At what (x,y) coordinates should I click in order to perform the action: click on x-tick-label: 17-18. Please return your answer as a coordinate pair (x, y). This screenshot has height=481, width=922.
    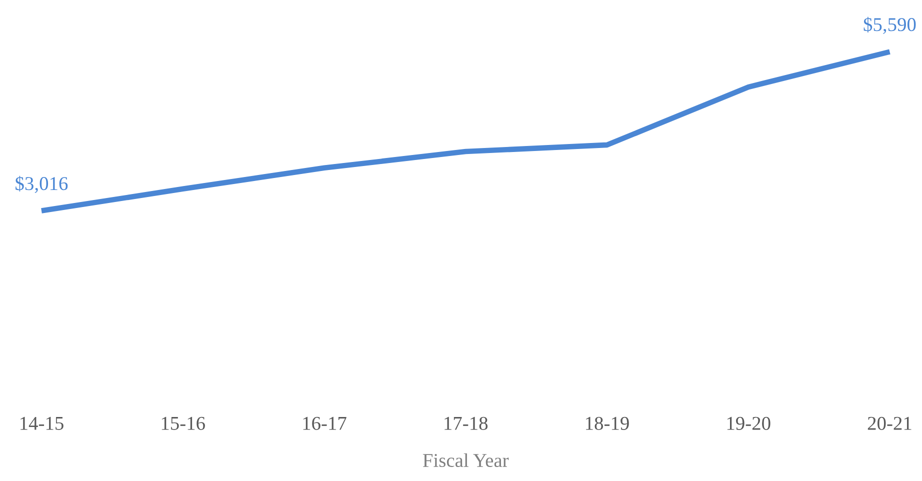
    Looking at the image, I should click on (466, 423).